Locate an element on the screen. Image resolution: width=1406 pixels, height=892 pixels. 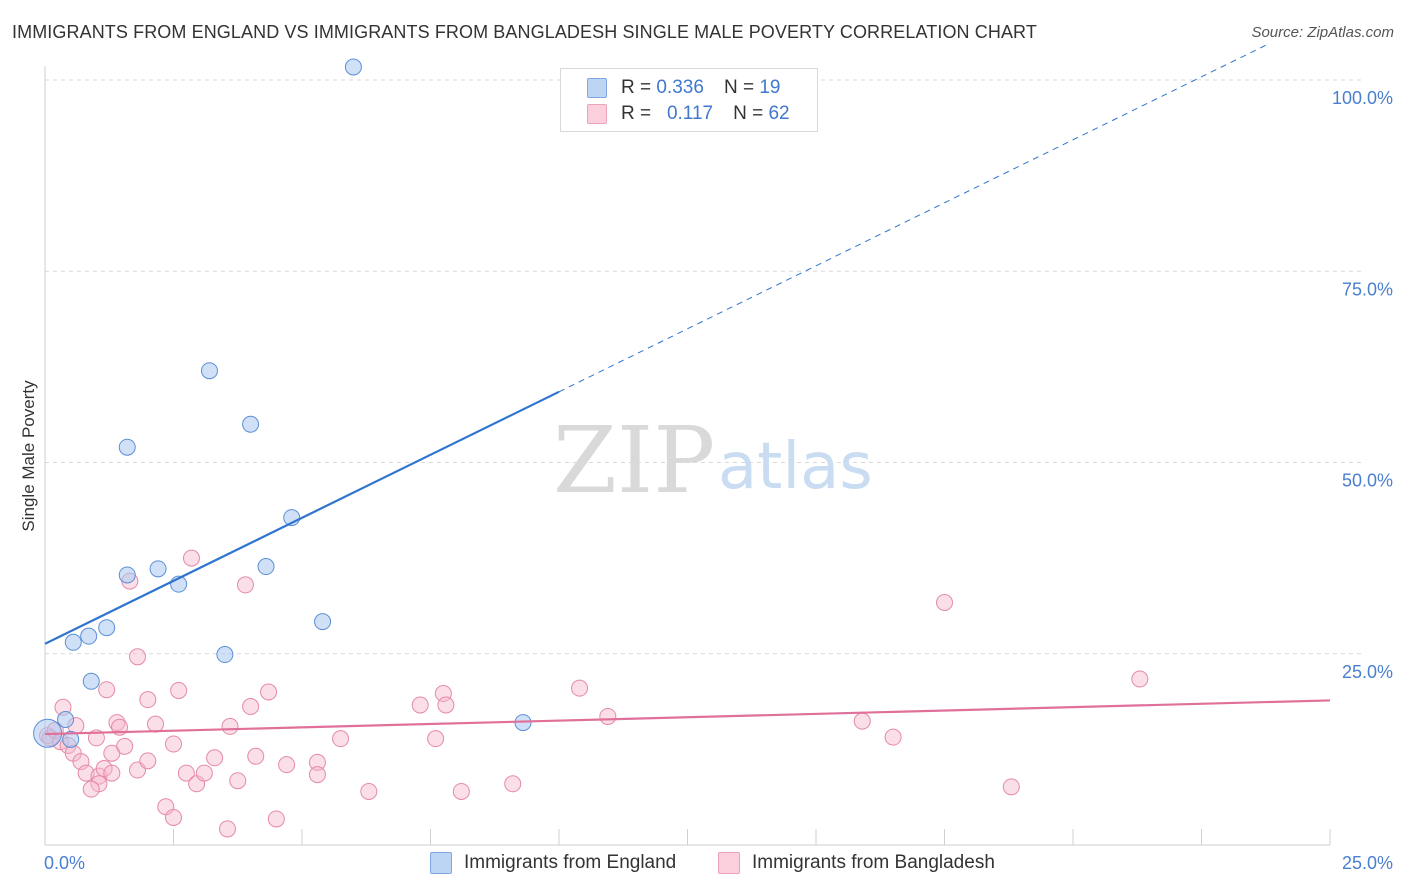
y-tick-label: 25.0% is located at coordinates (1367, 672).